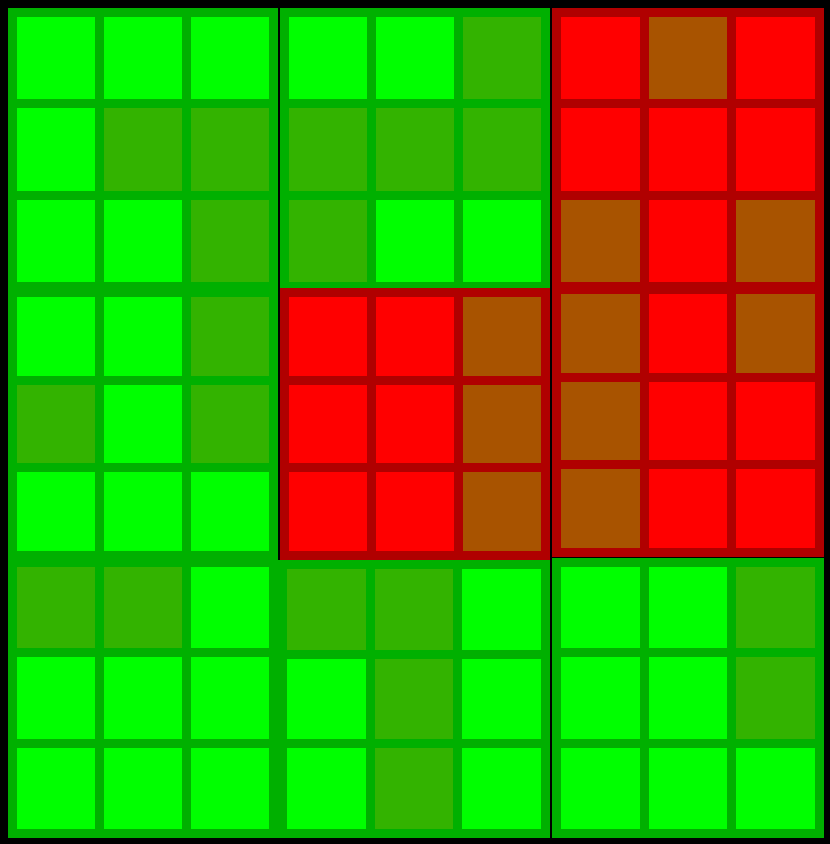 The height and width of the screenshot is (844, 830). What do you see at coordinates (143, 608) in the screenshot?
I see `grid-cell-r6-c1` at bounding box center [143, 608].